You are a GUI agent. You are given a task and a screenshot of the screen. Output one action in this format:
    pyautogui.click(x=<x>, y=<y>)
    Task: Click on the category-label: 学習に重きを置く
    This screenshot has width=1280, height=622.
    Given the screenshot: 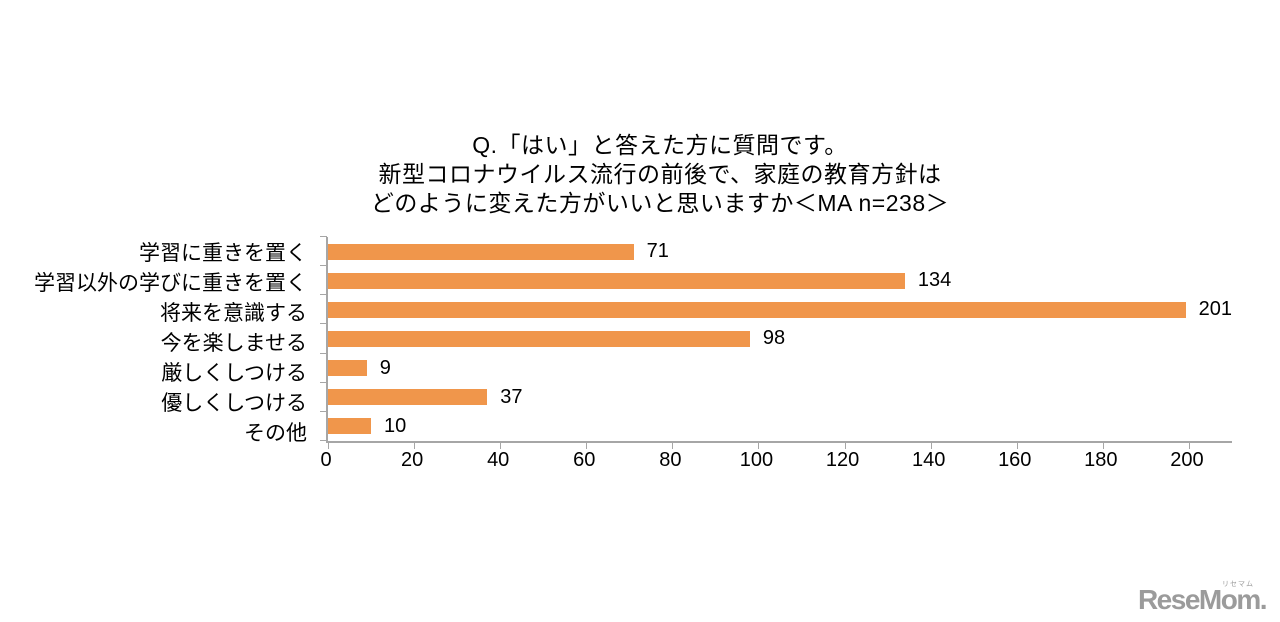 What is the action you would take?
    pyautogui.click(x=223, y=253)
    